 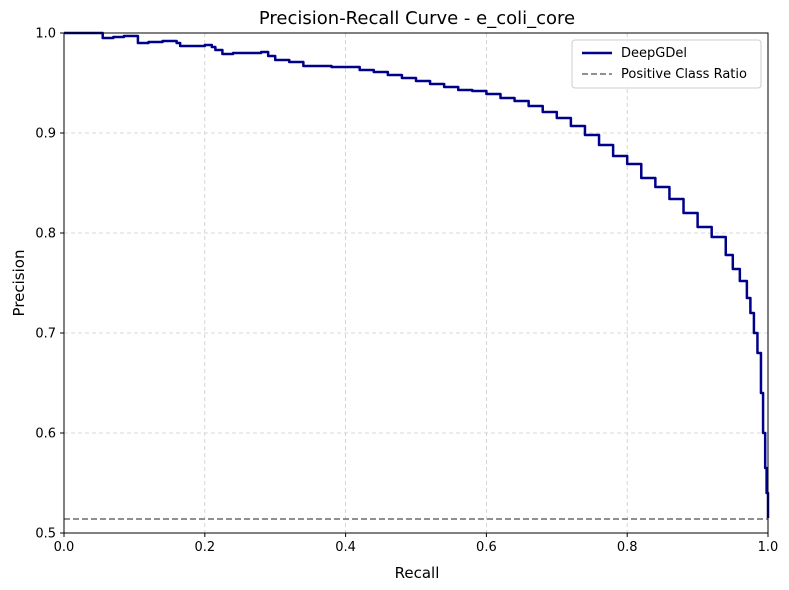 I want to click on y-tick-label: 0.5, so click(x=45, y=534).